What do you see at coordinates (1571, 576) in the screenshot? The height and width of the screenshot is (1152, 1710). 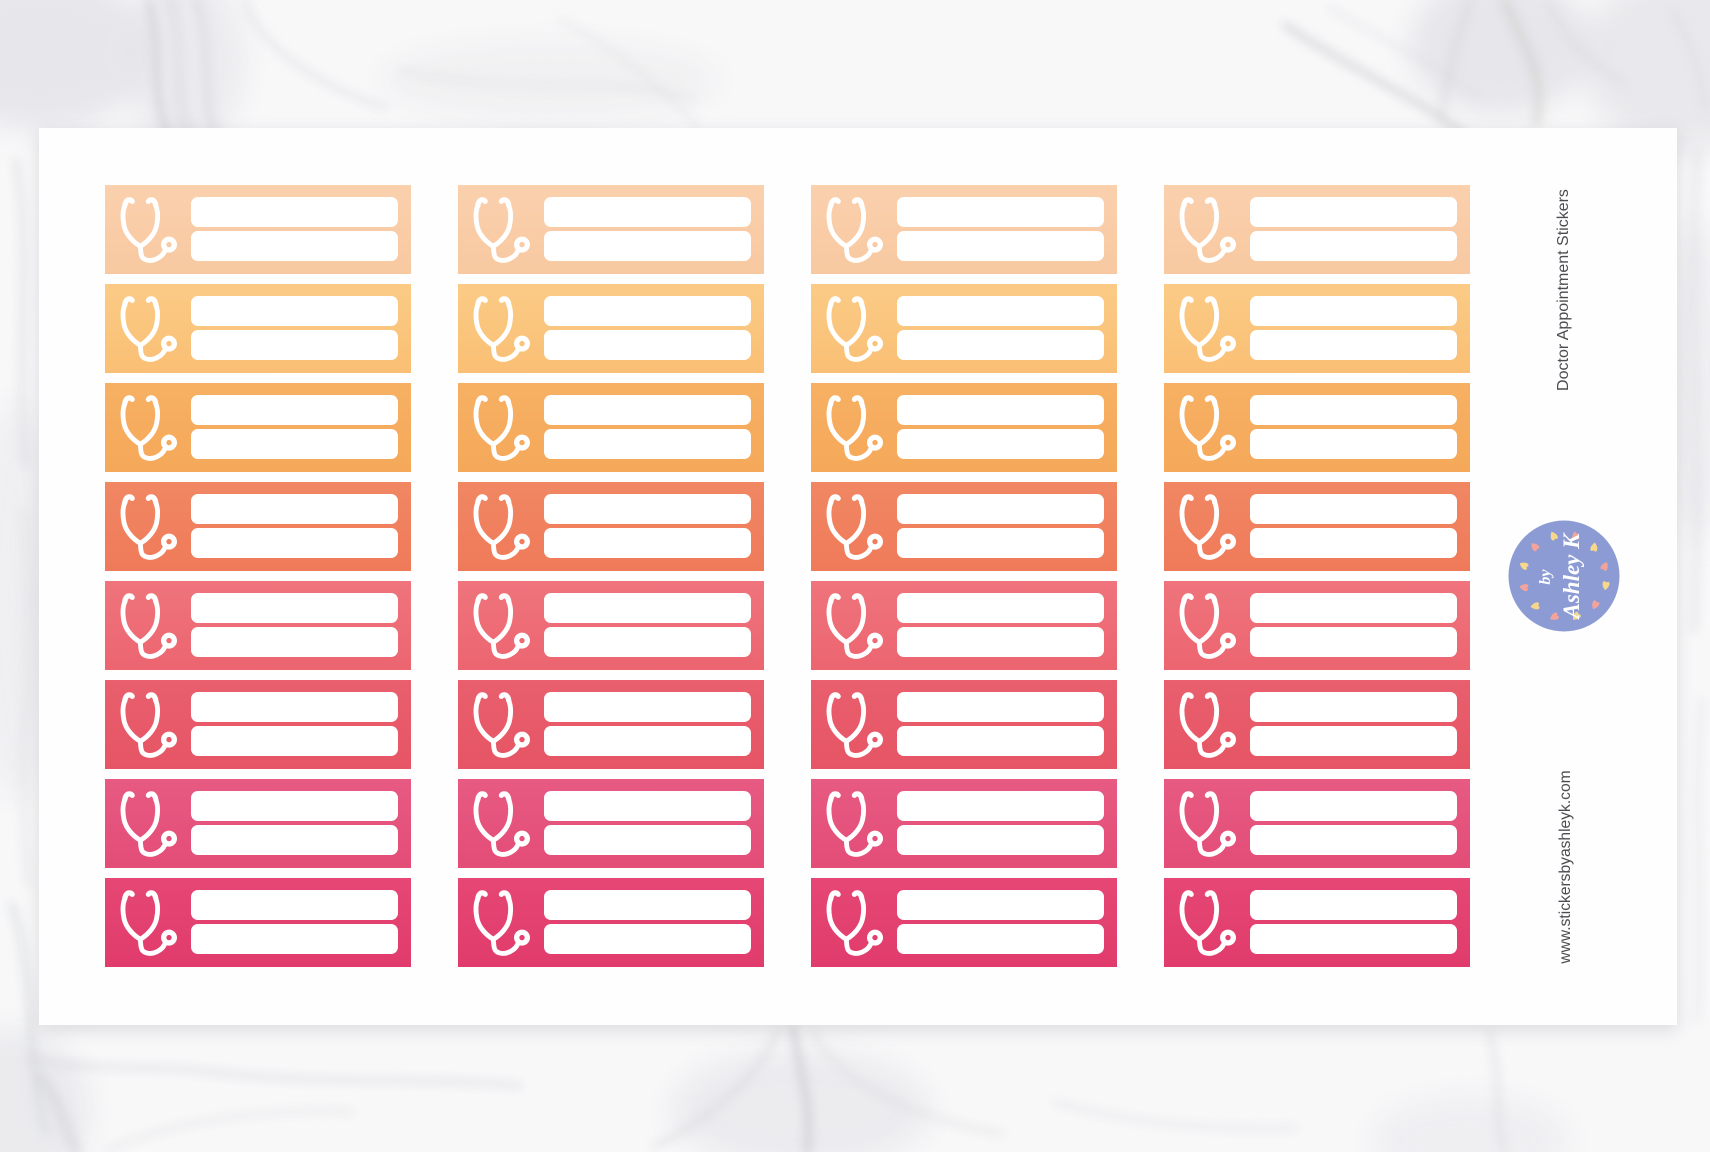 I see `svg-text: Ashley K` at bounding box center [1571, 576].